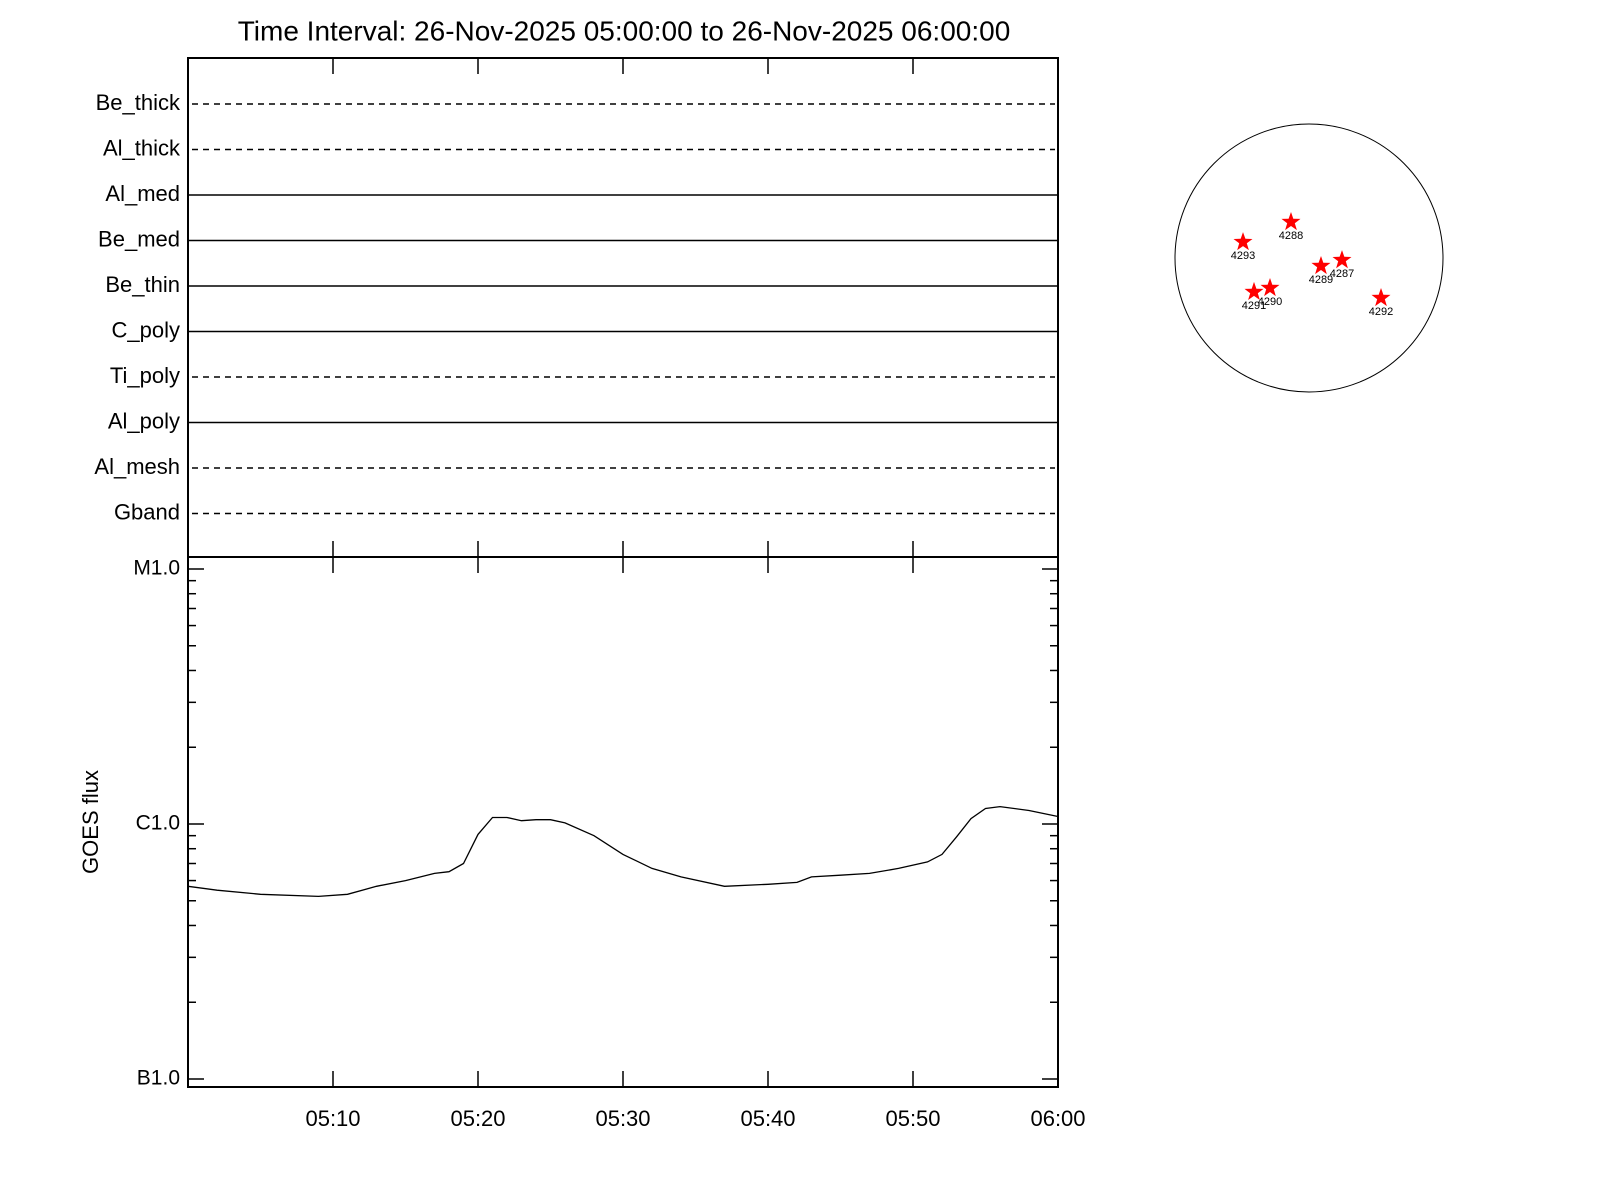 The height and width of the screenshot is (1200, 1600). I want to click on y-tick-label: M1.0, so click(156, 568).